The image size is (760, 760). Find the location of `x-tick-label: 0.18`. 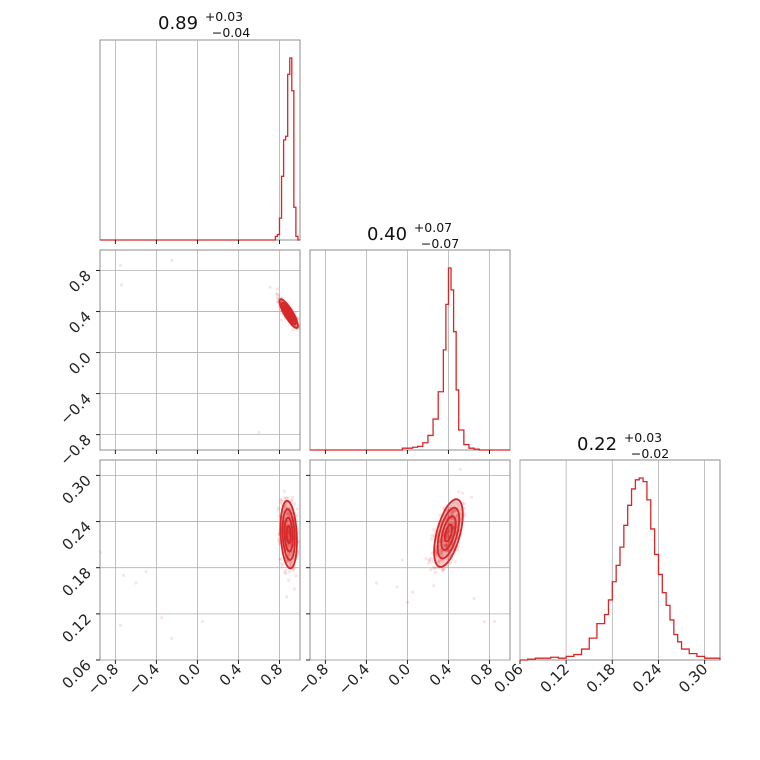

x-tick-label: 0.18 is located at coordinates (601, 678).